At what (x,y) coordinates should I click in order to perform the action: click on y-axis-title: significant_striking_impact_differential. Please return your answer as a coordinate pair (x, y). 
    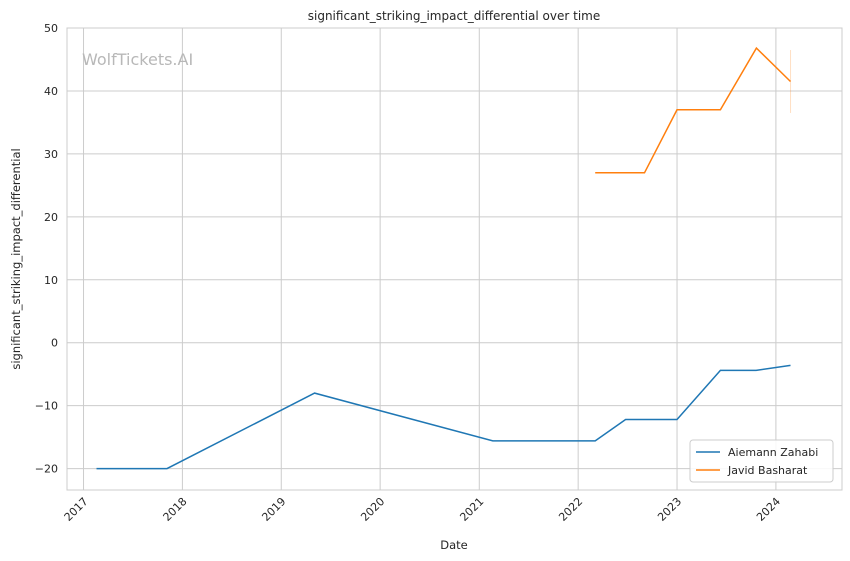
    Looking at the image, I should click on (16, 258).